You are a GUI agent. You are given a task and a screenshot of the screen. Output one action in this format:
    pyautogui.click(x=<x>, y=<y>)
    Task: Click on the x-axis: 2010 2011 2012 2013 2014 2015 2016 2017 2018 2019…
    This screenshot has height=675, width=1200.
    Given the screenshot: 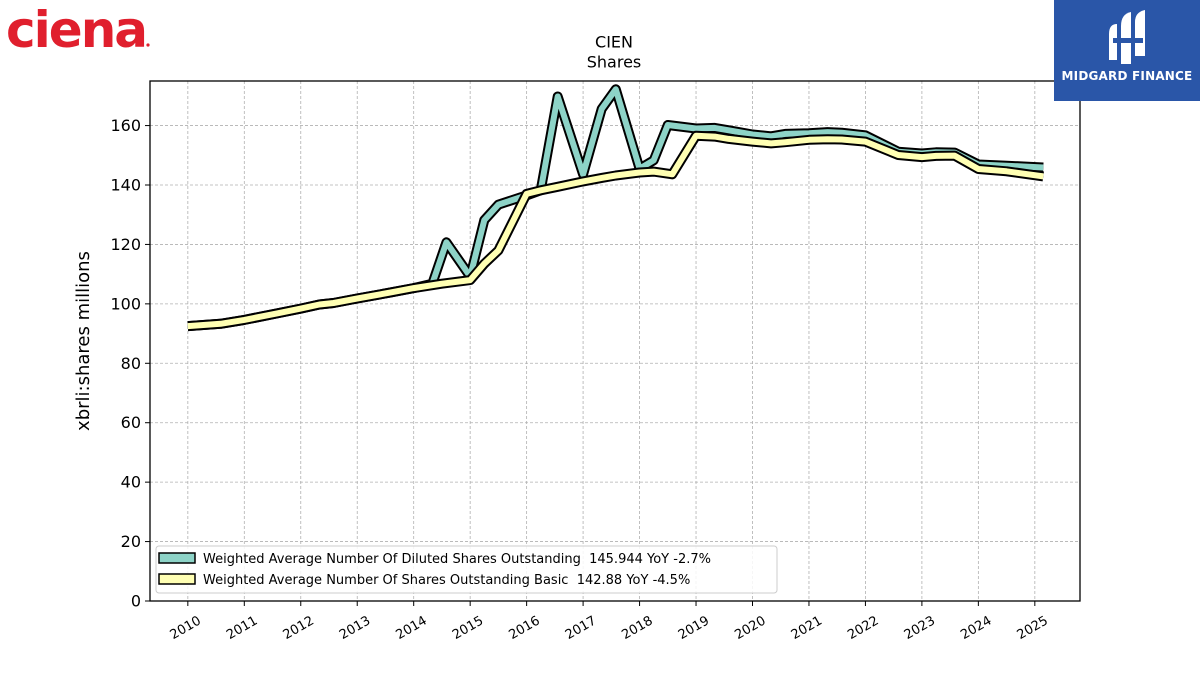 What is the action you would take?
    pyautogui.click(x=609, y=622)
    